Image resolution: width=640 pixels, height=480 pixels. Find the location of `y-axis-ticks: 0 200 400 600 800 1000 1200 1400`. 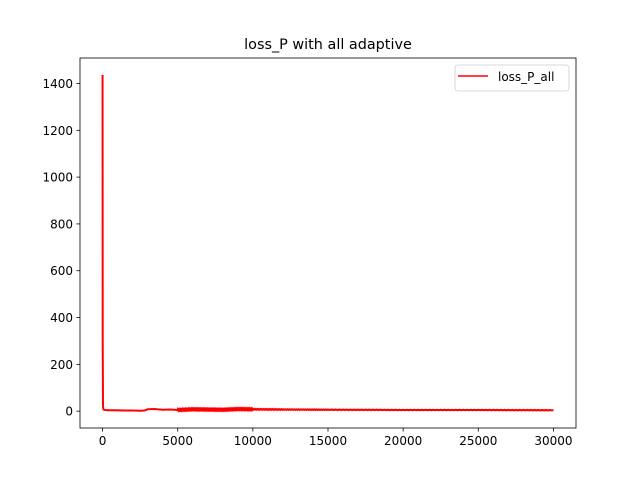

y-axis-ticks: 0 200 400 600 800 1000 1200 1400 is located at coordinates (61, 248).